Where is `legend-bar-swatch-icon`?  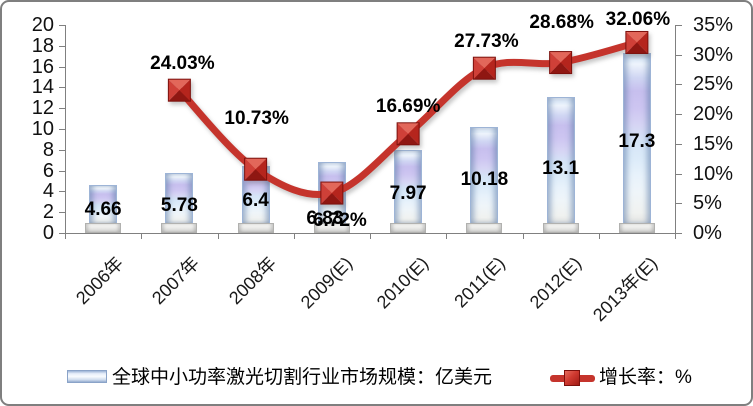 legend-bar-swatch-icon is located at coordinates (87, 376).